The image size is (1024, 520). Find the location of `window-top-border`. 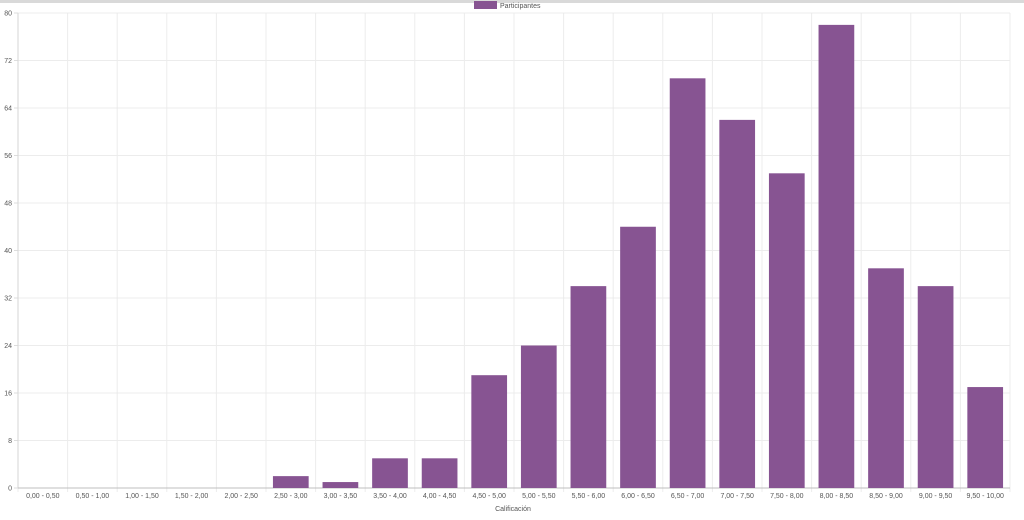

window-top-border is located at coordinates (512, 1).